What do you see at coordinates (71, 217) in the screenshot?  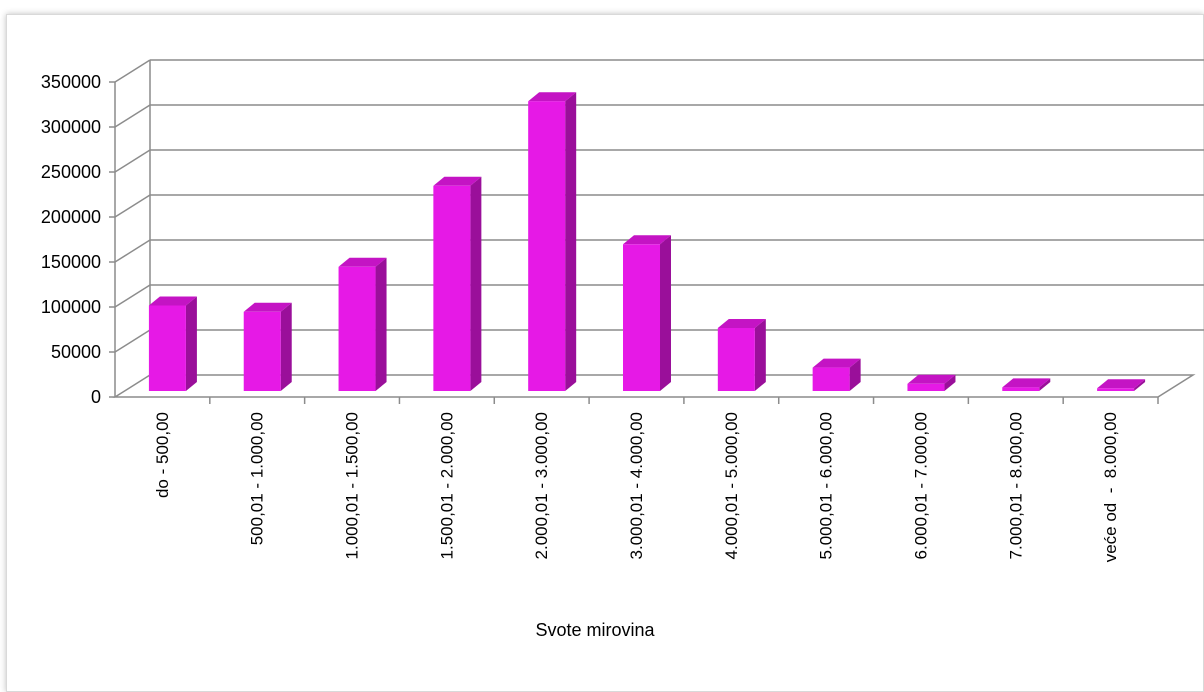 I see `y-tick-label: 200000` at bounding box center [71, 217].